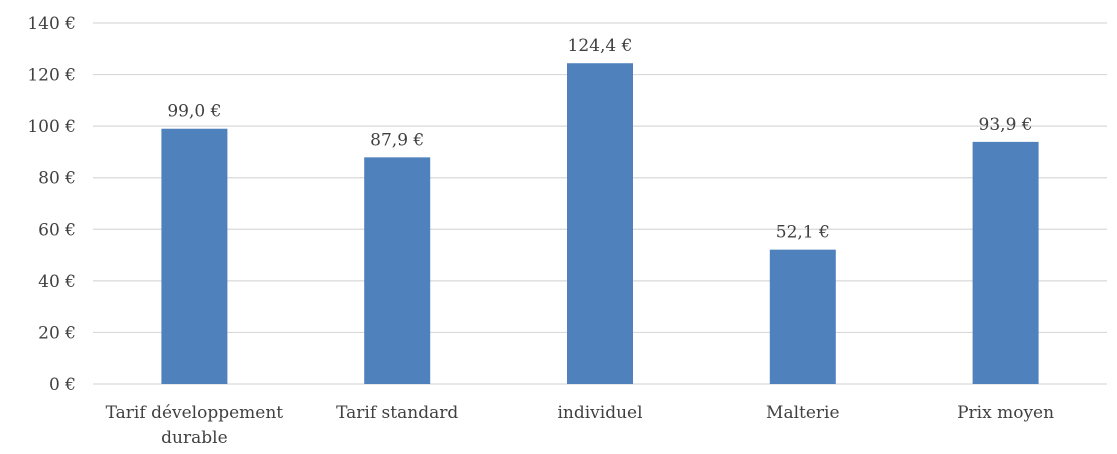  I want to click on x-category-label-line: Malterie, so click(803, 413).